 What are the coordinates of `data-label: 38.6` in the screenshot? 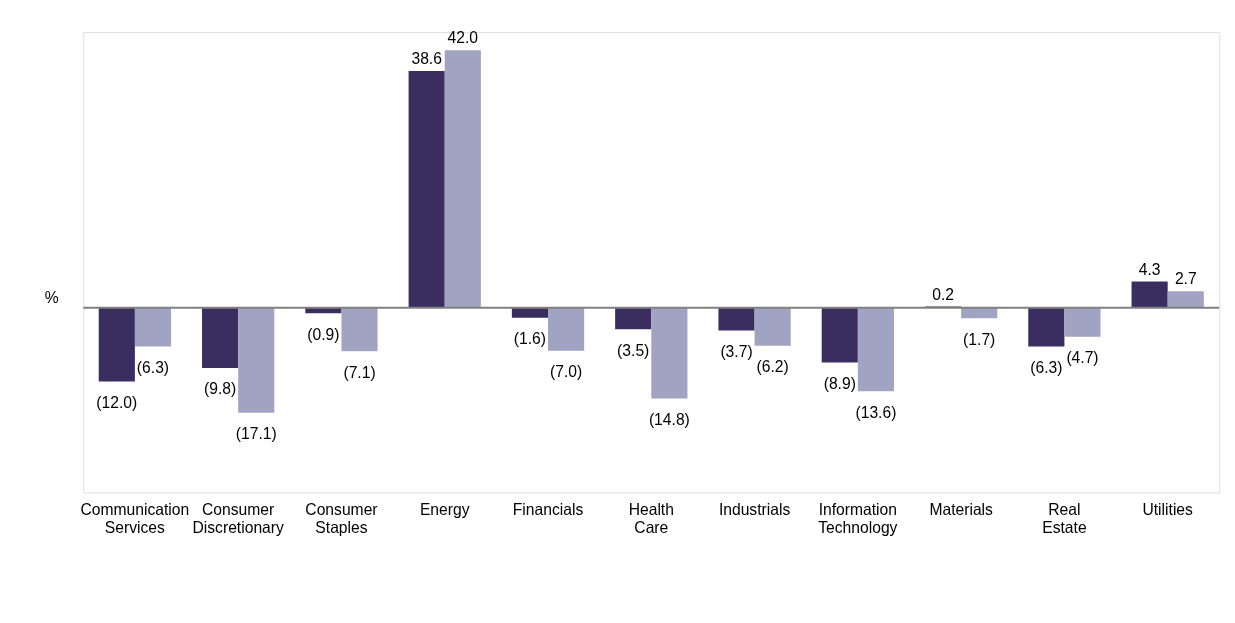 It's located at (427, 59).